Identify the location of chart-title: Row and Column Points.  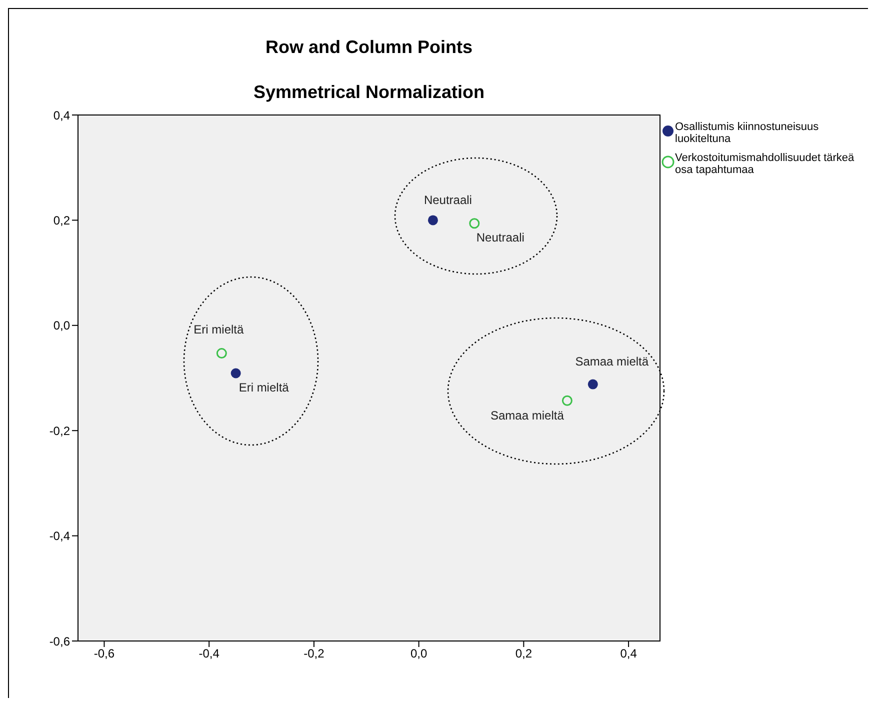
(369, 47).